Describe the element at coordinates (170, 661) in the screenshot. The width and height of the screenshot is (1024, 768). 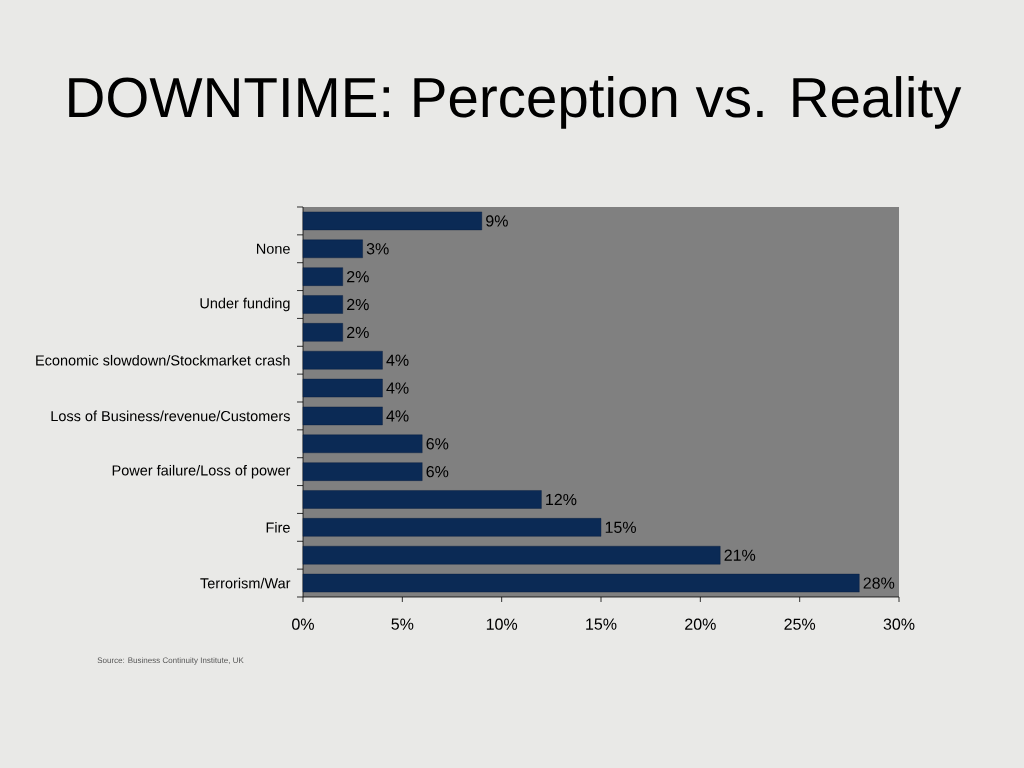
I see `source-note: Source: Business Continuity Institute, UK` at that location.